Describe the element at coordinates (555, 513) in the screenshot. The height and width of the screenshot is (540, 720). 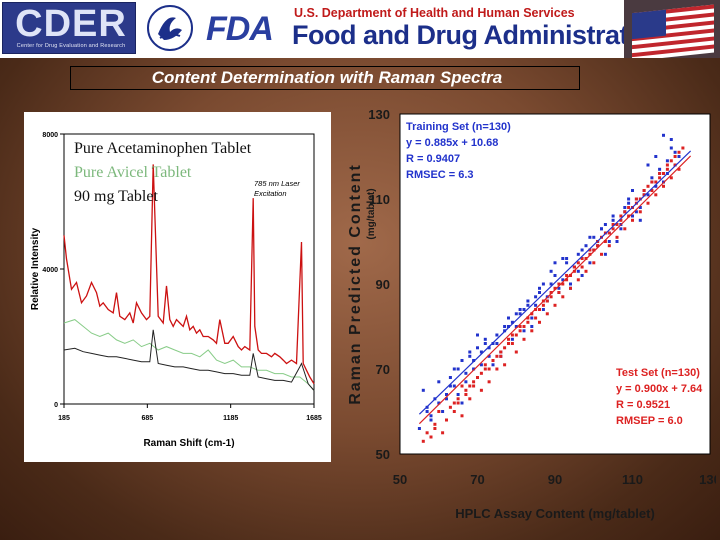
I see `scatter-x-axis-label: HPLC Assay Content (mg/tablet)` at that location.